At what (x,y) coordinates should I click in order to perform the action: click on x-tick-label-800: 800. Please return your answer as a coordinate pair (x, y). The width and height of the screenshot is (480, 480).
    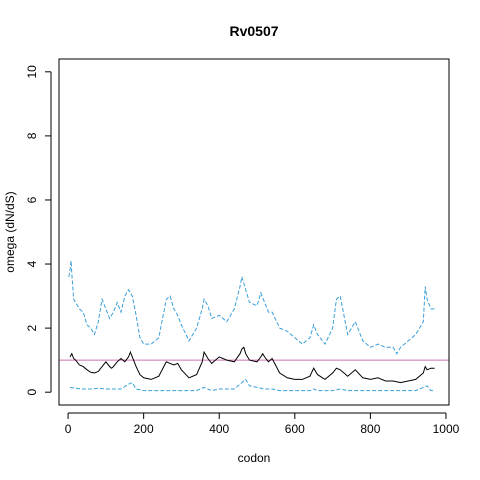
    Looking at the image, I should click on (370, 429).